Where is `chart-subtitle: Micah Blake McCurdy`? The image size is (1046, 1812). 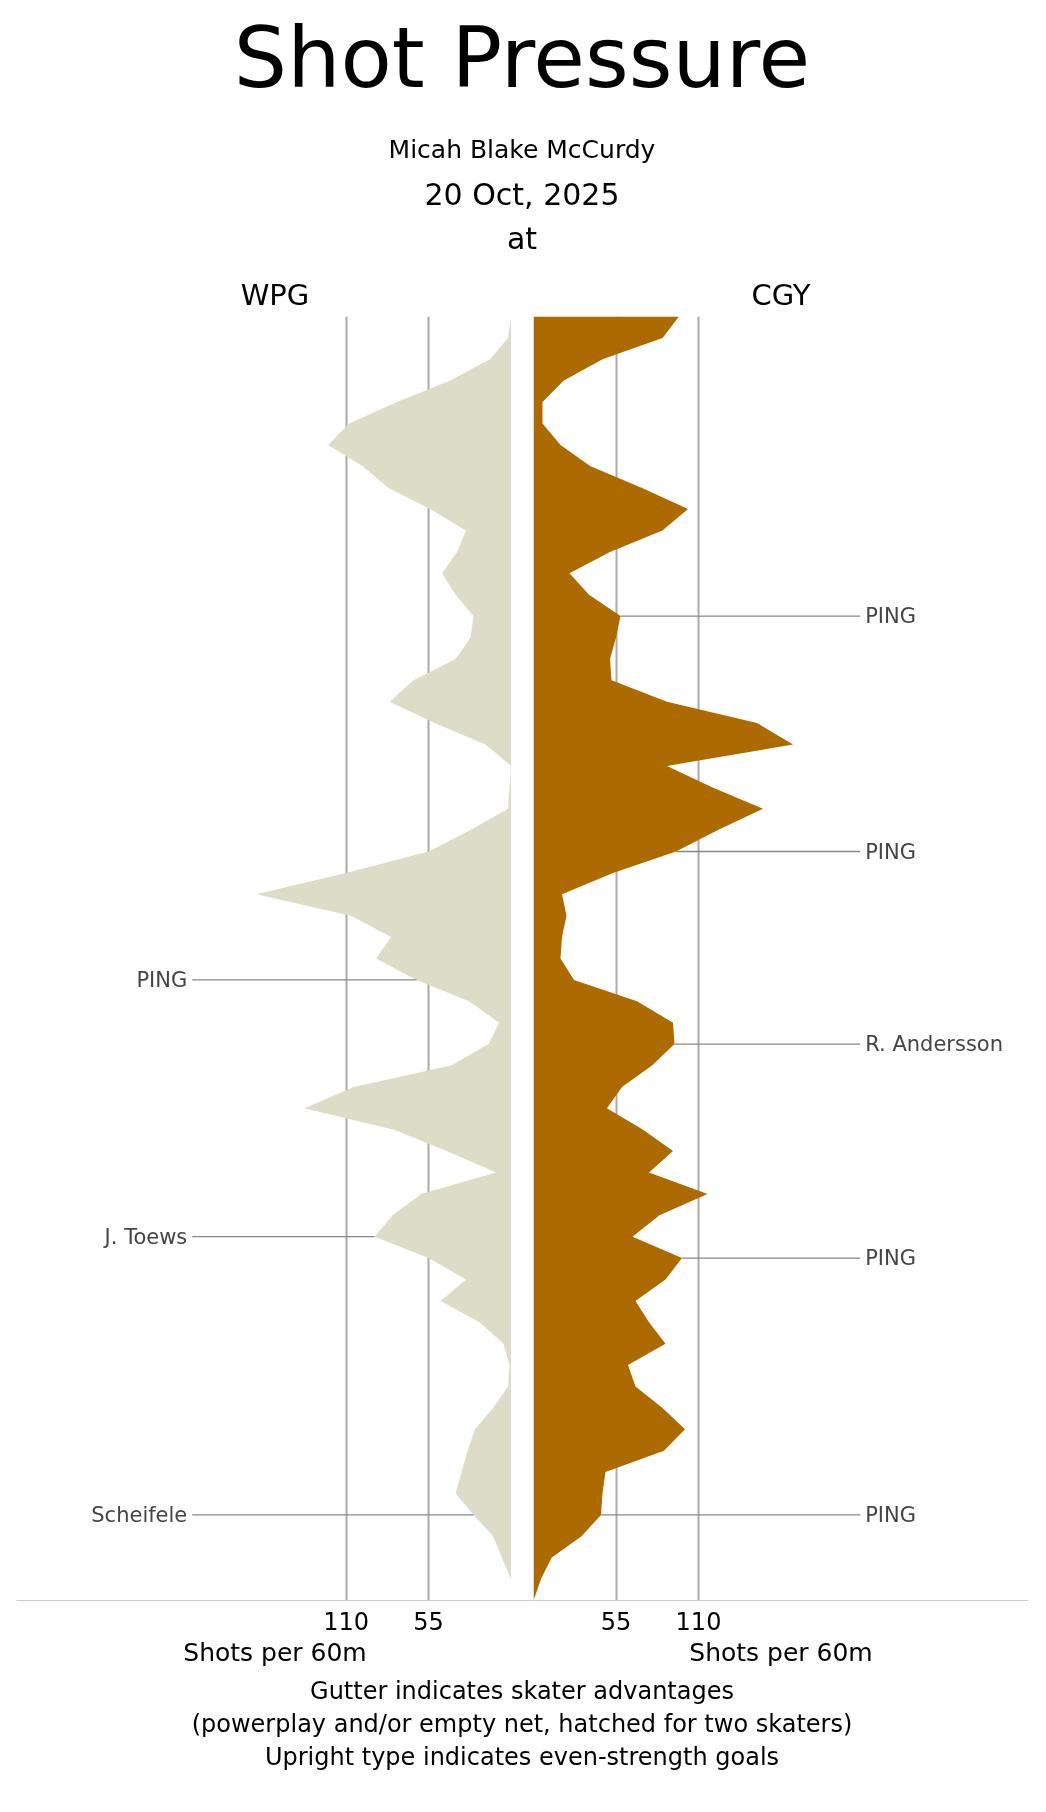
chart-subtitle: Micah Blake McCurdy is located at coordinates (522, 150).